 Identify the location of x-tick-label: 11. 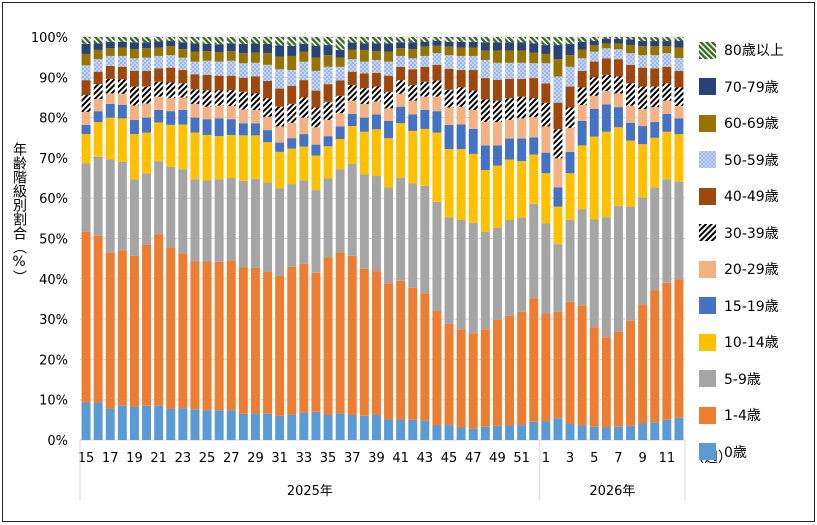
(667, 458).